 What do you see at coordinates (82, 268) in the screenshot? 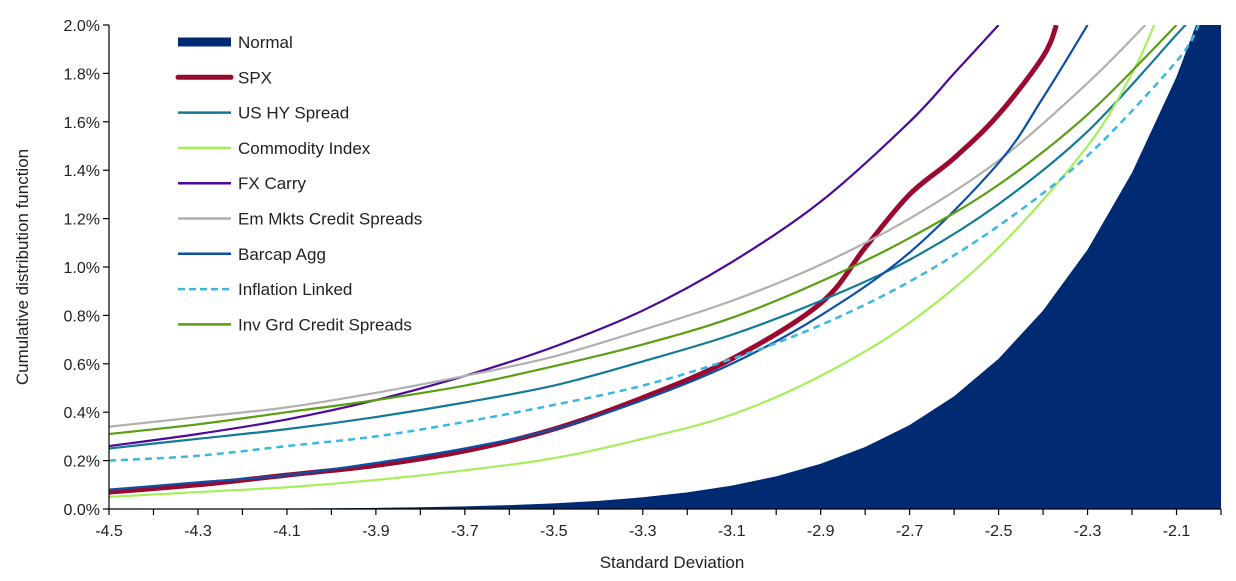
I see `y-tick-label: 1.0%` at bounding box center [82, 268].